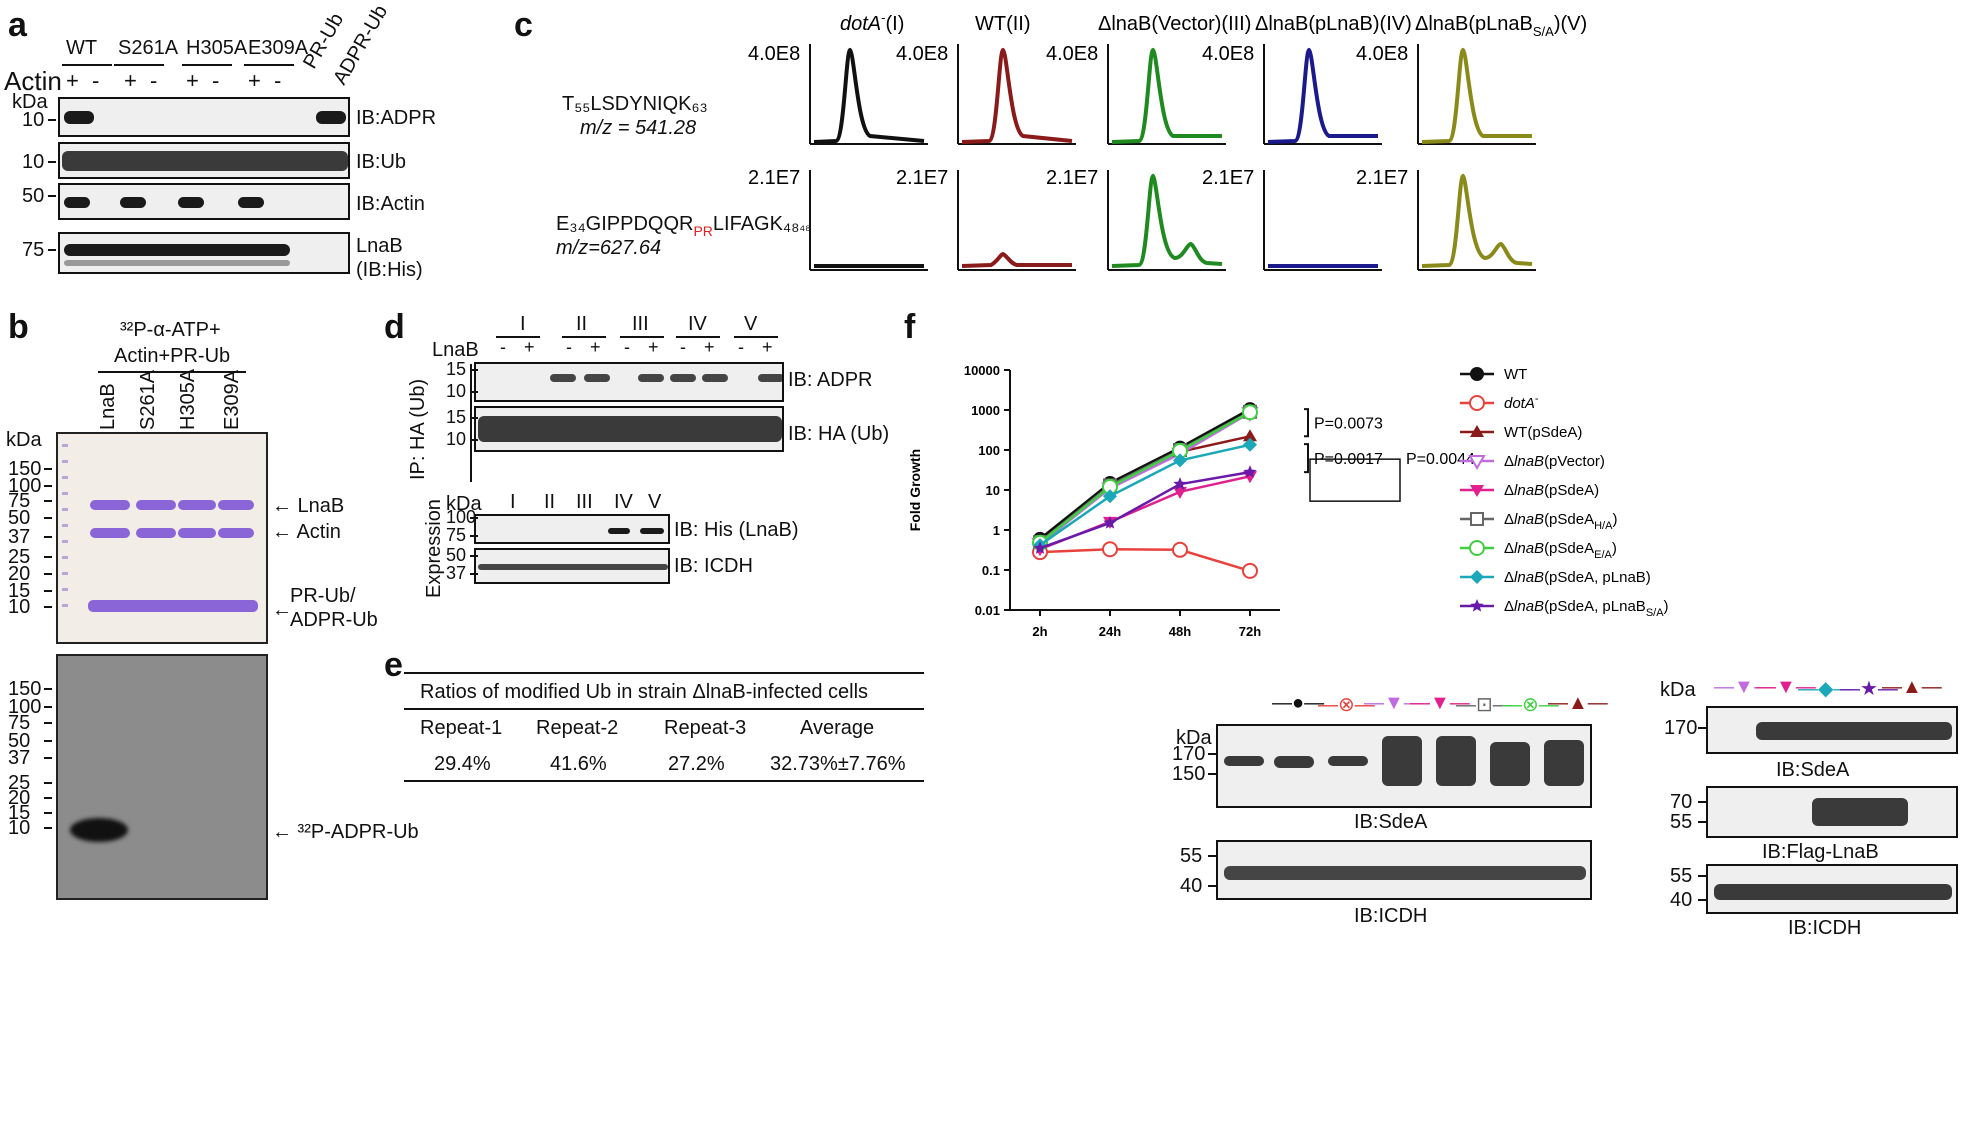 This screenshot has height=1132, width=1968. I want to click on ib-label: IB: ICDH, so click(713, 566).